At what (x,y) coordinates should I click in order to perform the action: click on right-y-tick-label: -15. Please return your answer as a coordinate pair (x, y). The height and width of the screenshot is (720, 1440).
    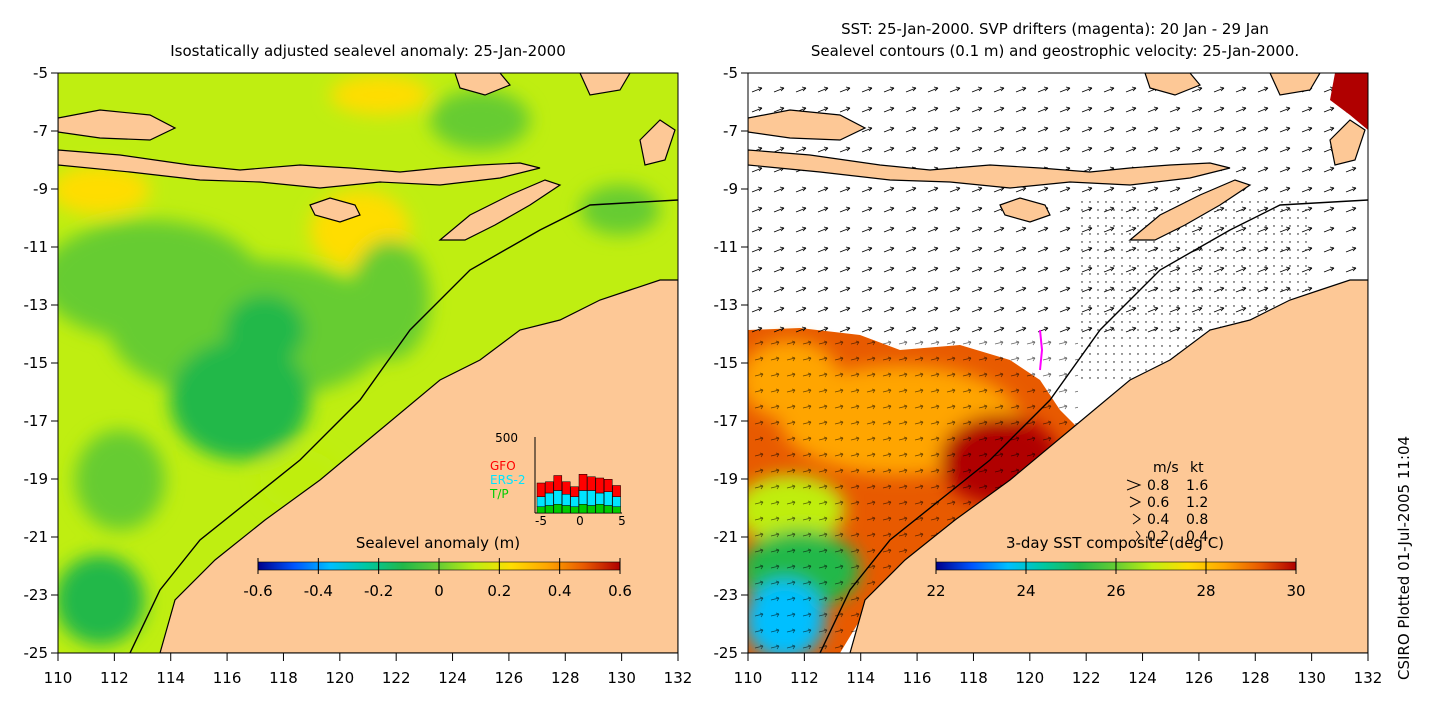
    Looking at the image, I should click on (726, 363).